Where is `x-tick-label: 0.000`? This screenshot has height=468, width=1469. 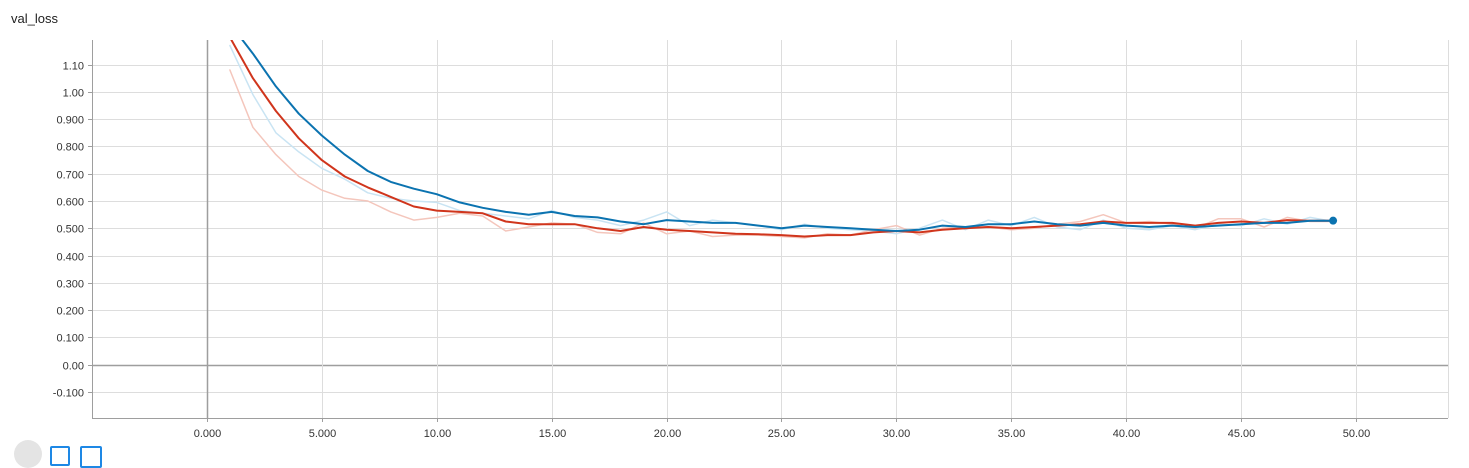 x-tick-label: 0.000 is located at coordinates (208, 434).